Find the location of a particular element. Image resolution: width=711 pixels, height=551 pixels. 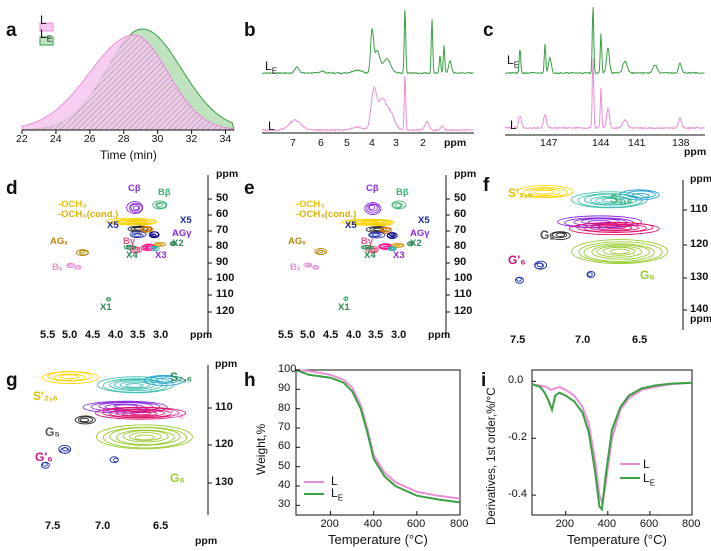

y-tick-label-e: 110 is located at coordinates (463, 294).